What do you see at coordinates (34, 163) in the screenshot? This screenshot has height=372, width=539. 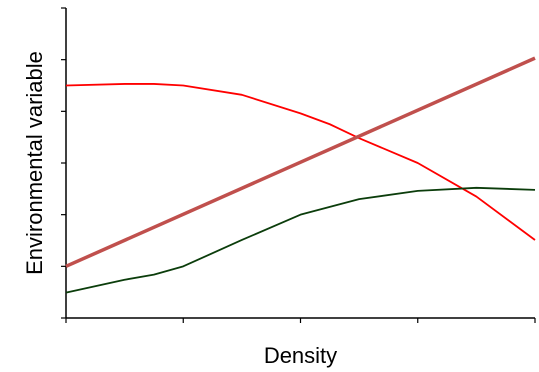 I see `y-axis-label: Environmental variable` at bounding box center [34, 163].